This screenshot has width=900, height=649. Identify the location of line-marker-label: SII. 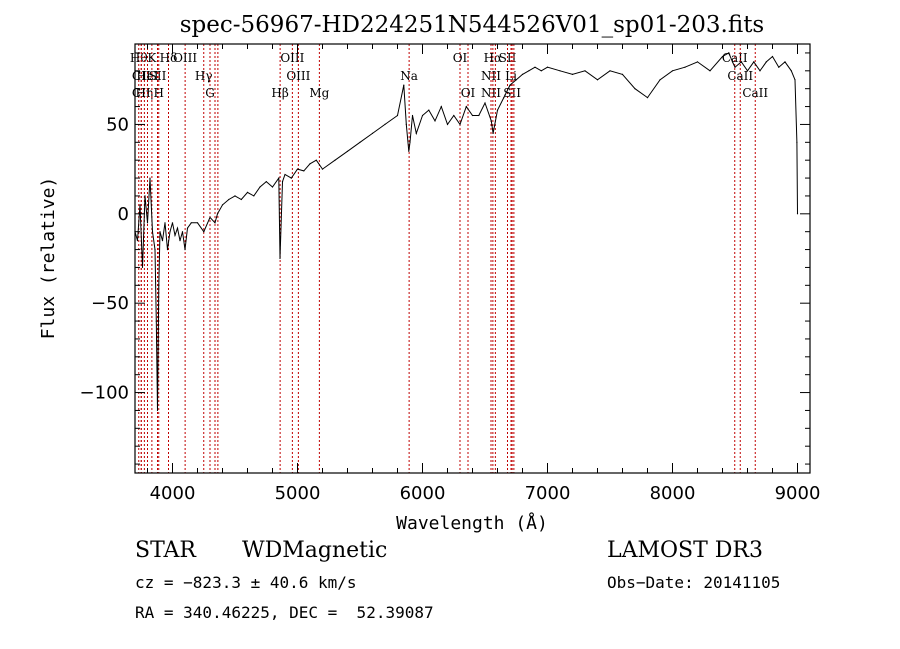
(158, 76).